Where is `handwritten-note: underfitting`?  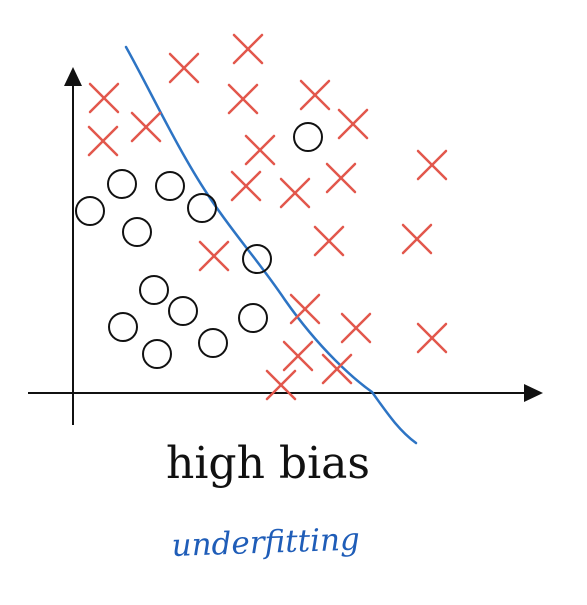
handwritten-note: underfitting is located at coordinates (265, 542).